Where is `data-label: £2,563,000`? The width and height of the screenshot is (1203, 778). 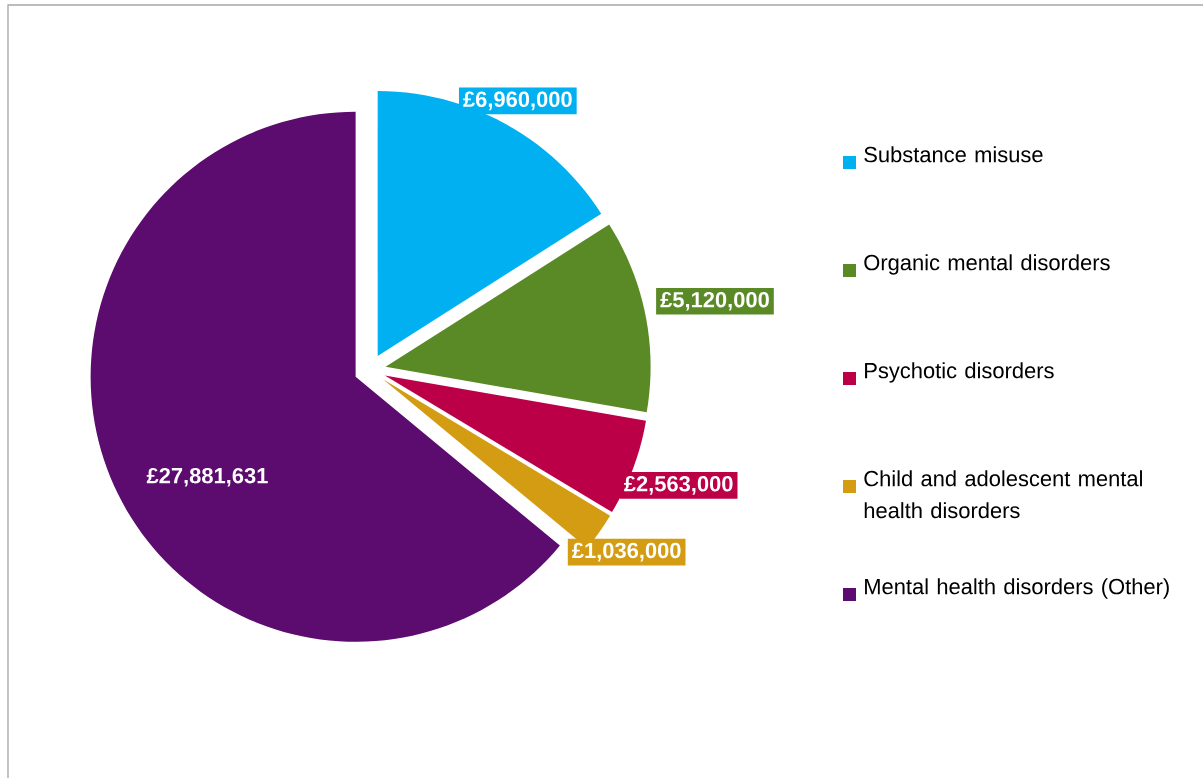
data-label: £2,563,000 is located at coordinates (678, 485).